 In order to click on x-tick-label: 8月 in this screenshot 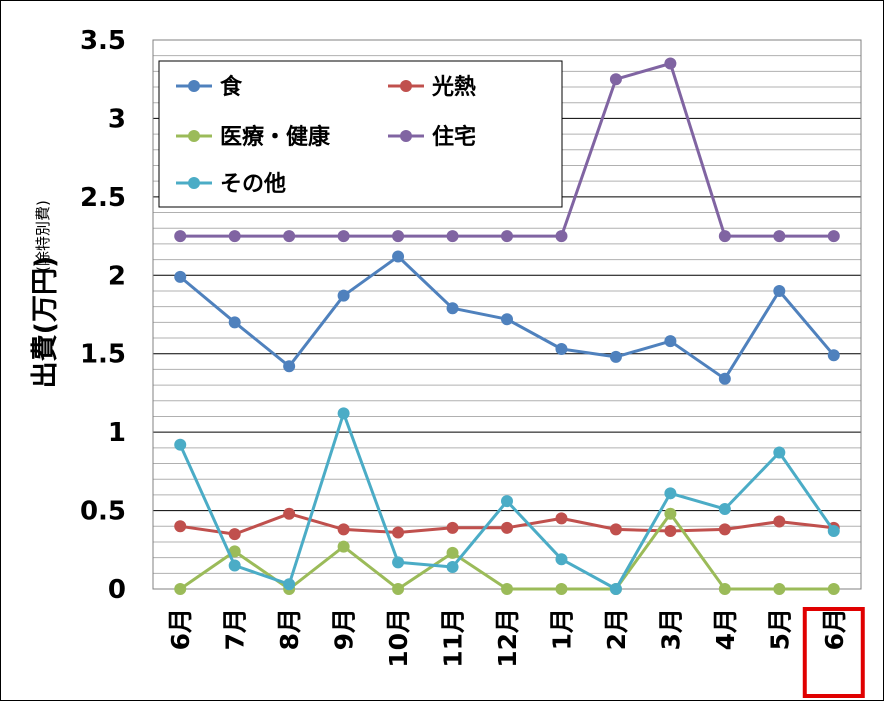, I will do `click(289, 629)`.